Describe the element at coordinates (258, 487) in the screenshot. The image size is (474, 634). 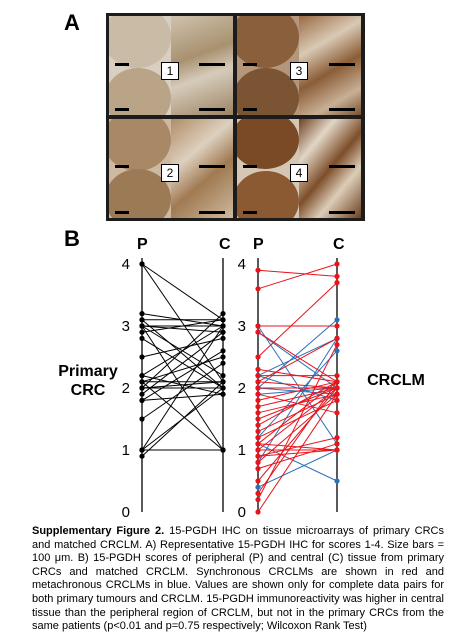
I see `metachronous-point-p` at that location.